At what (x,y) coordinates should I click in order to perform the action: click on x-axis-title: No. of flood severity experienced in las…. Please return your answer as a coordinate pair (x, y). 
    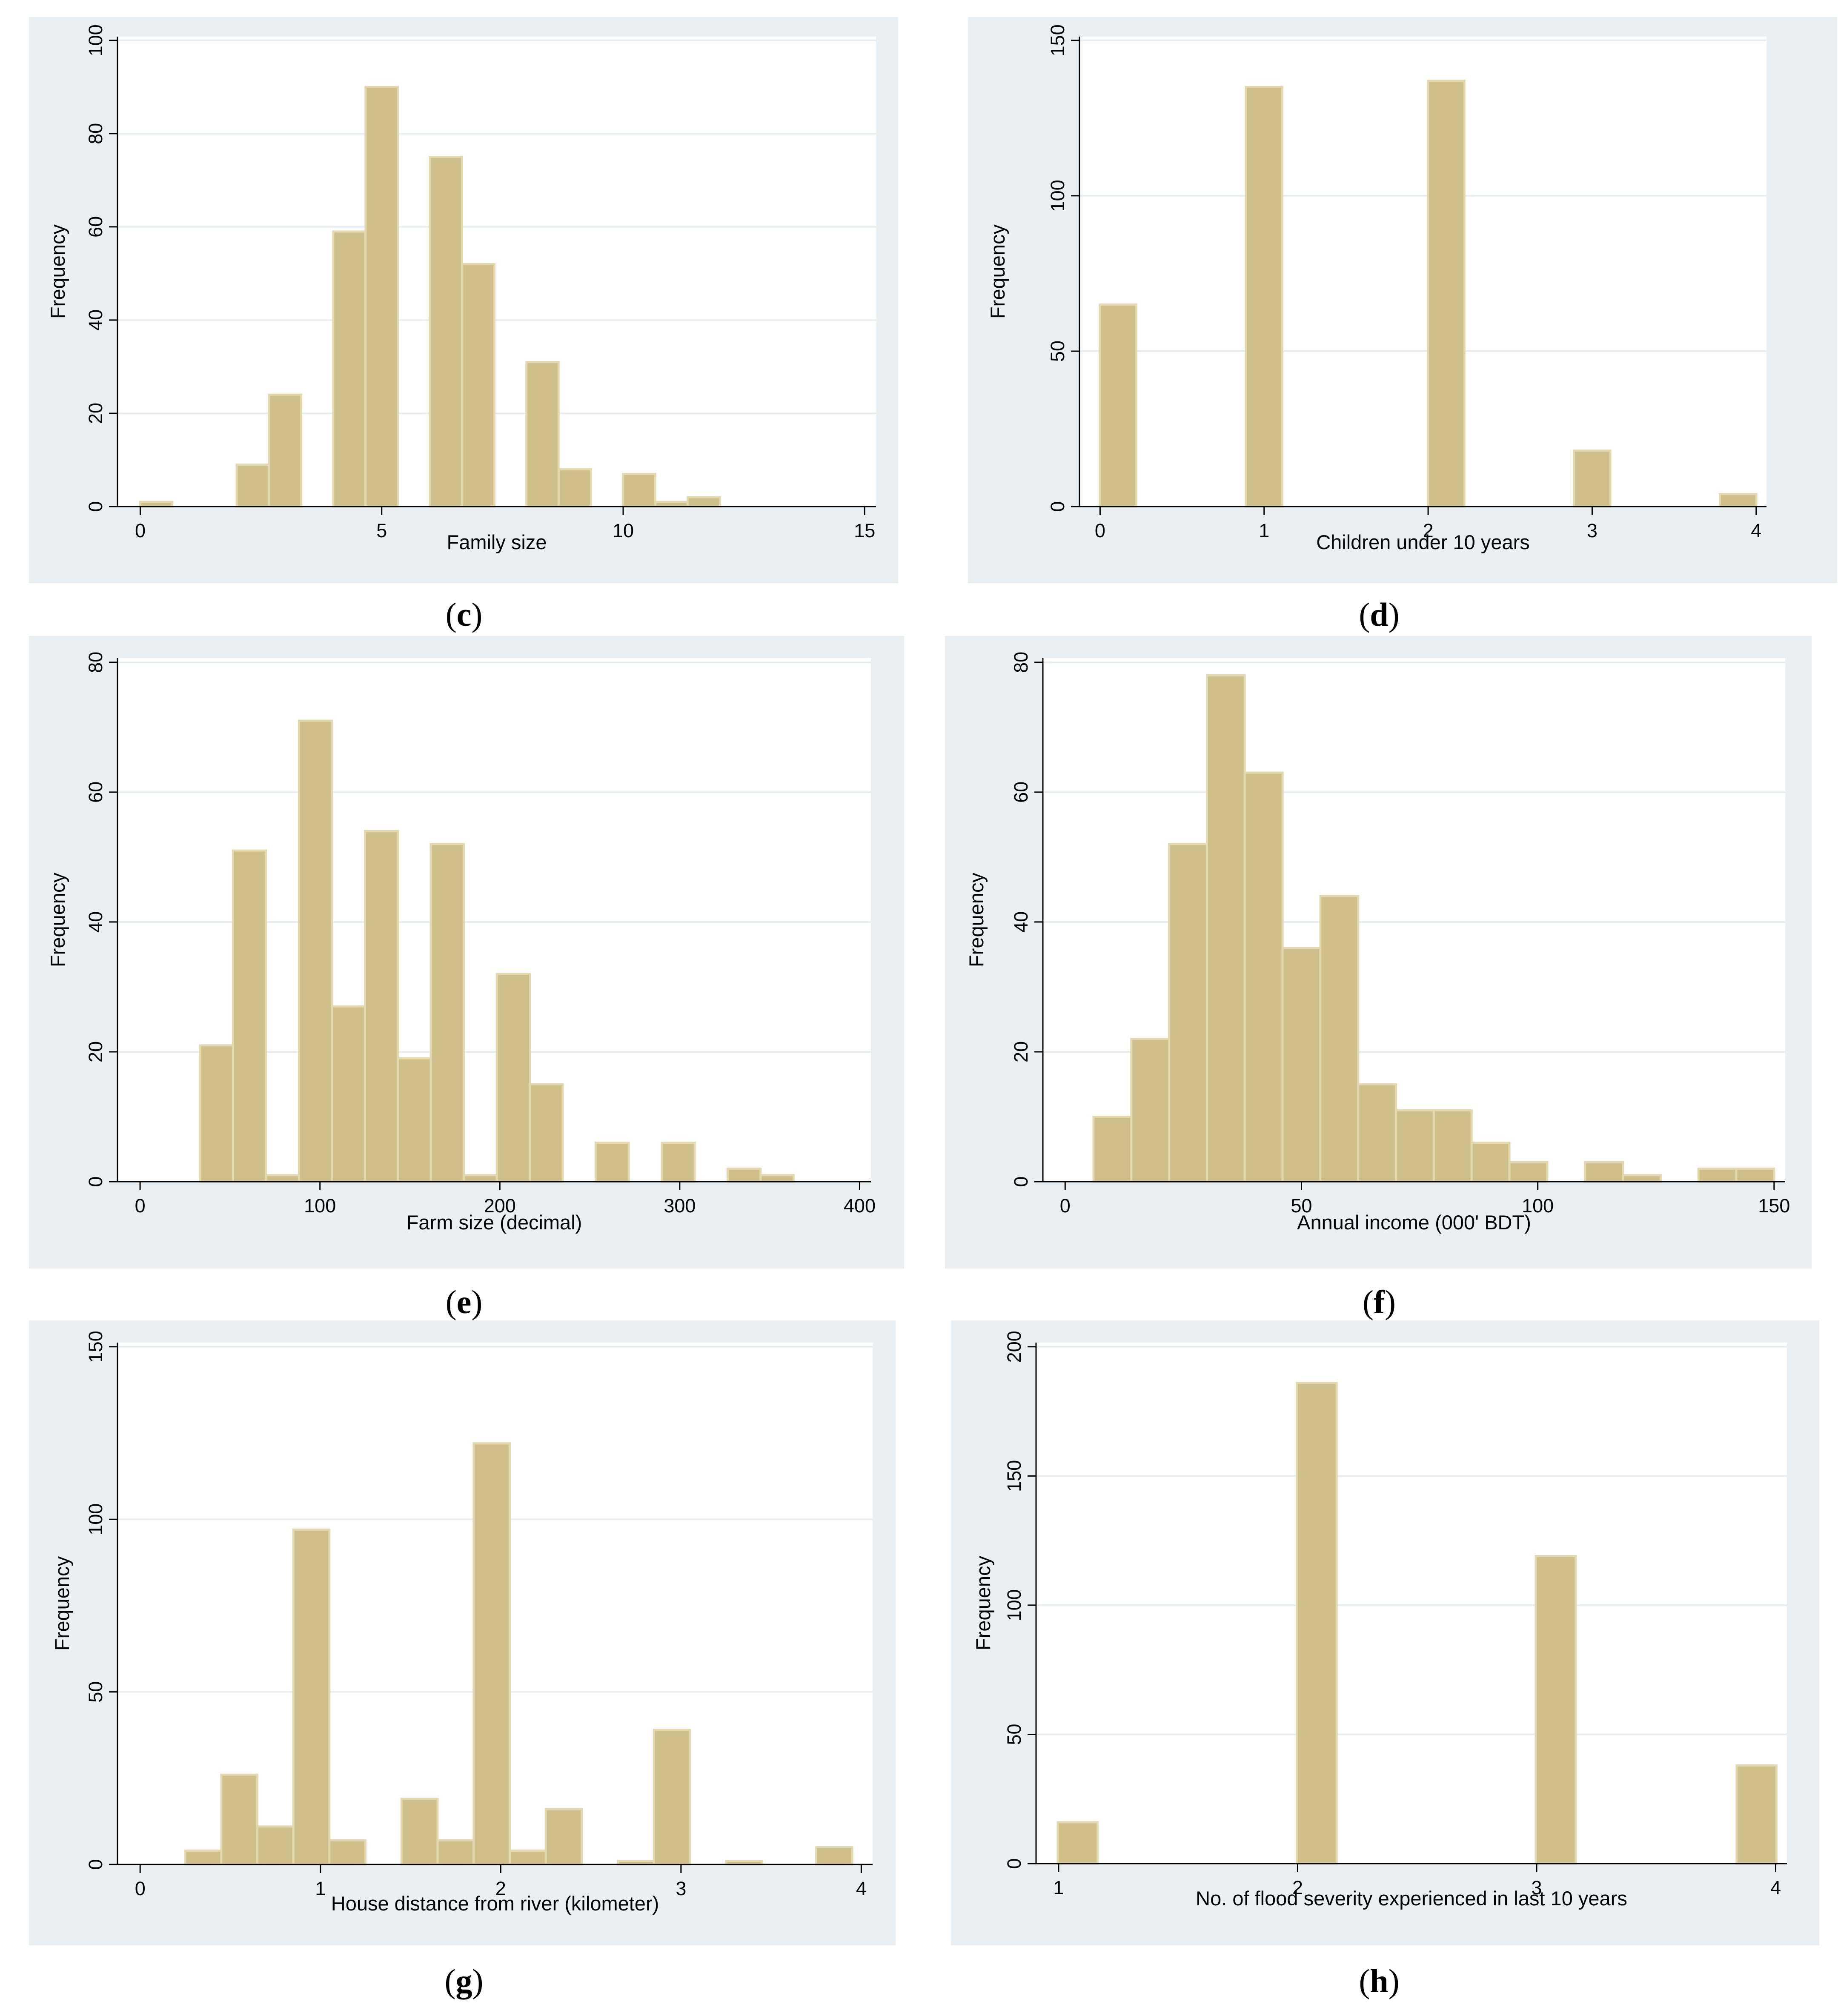
    Looking at the image, I should click on (1411, 1899).